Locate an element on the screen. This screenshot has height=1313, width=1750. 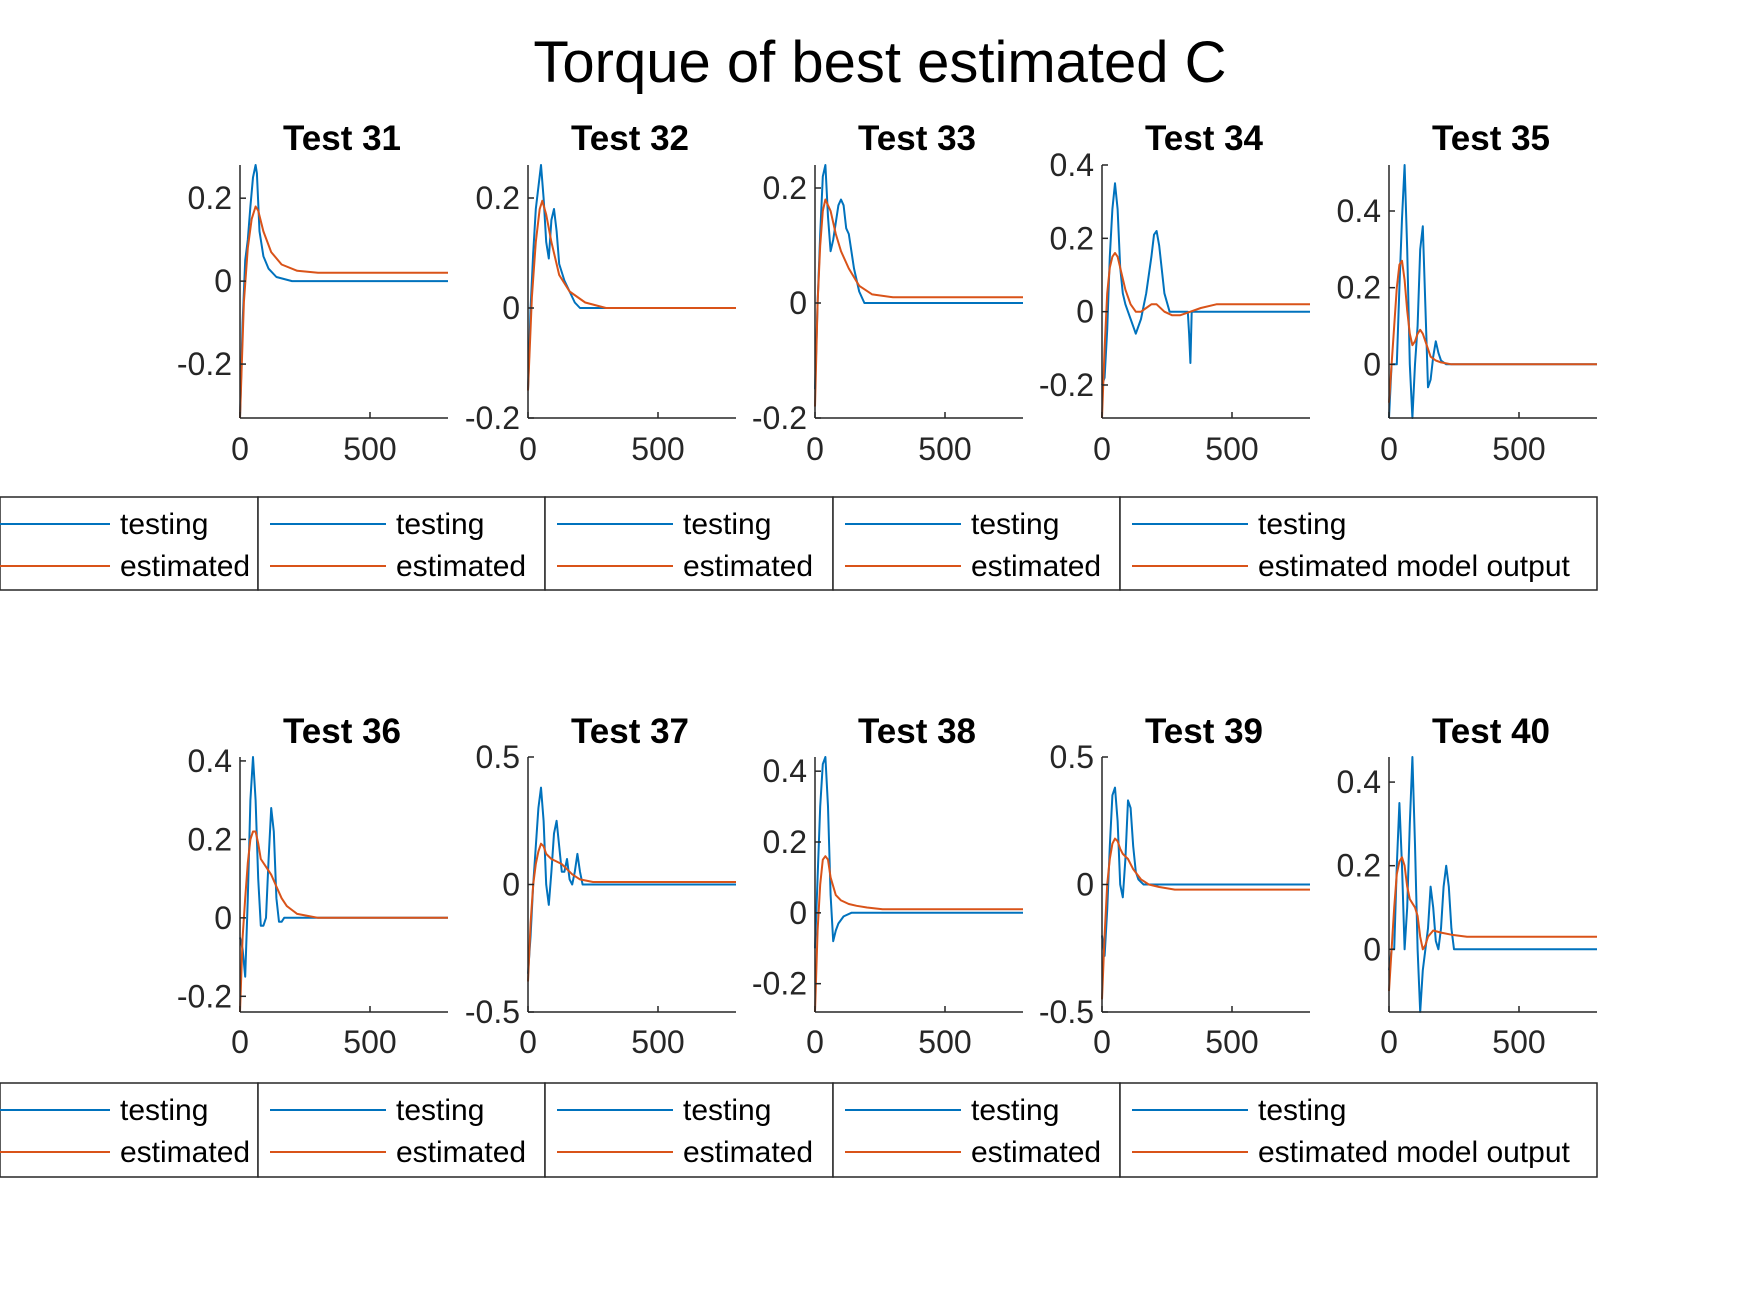
subplot: Test 34 -0.2 0 0.2 0.4 0 500 testing estimated is located at coordinates (1071, 355).